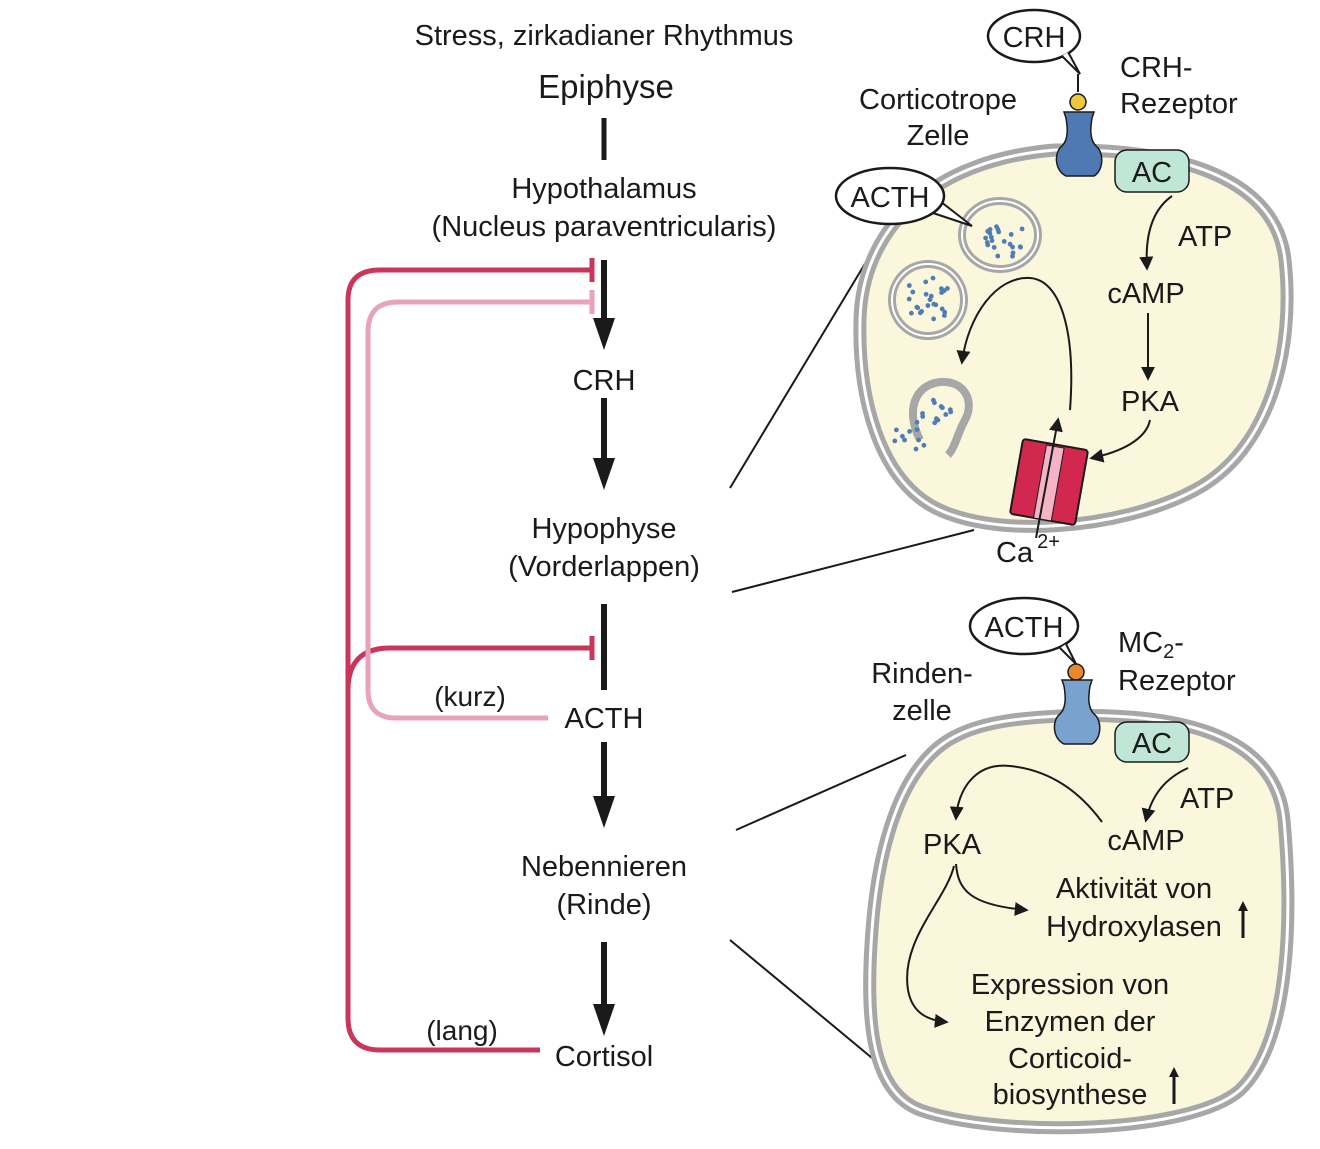 The image size is (1320, 1149). What do you see at coordinates (603, 905) in the screenshot?
I see `nebennieren-sublabel: (Rinde)` at bounding box center [603, 905].